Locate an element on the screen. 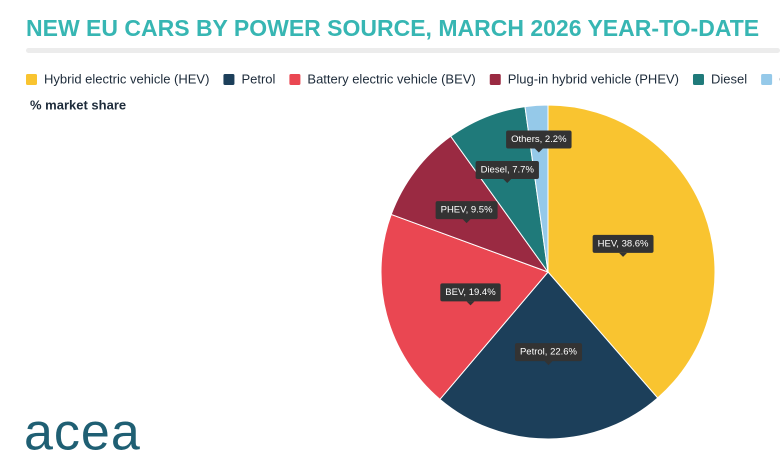  legend-label: Hybrid electric vehicle (HEV) is located at coordinates (126, 78).